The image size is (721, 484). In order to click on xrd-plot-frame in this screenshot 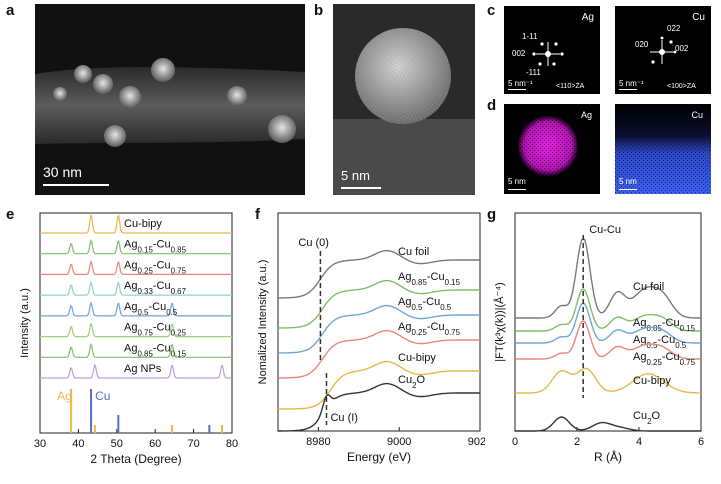, I will do `click(136, 323)`.